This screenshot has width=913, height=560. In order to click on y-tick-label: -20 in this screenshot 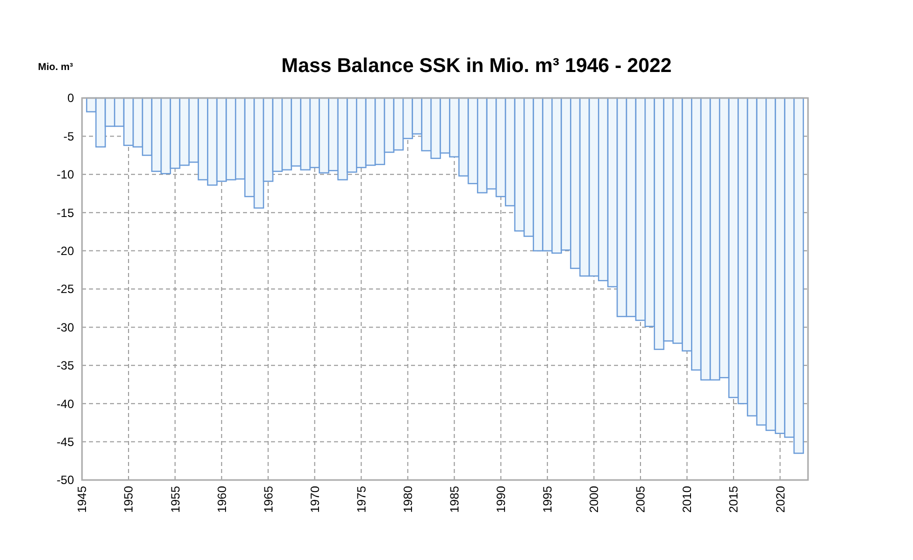, I will do `click(65, 251)`.